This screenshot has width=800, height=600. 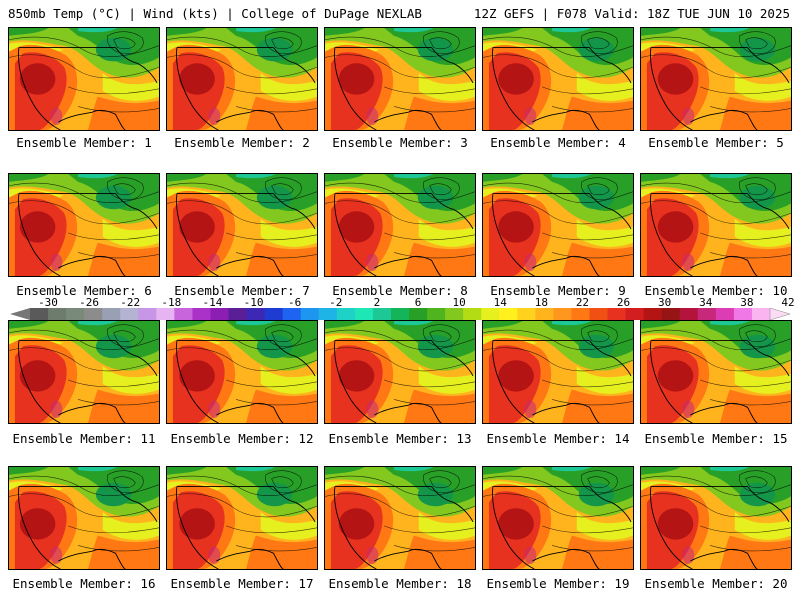 I want to click on ensemble-member-label: Ensemble Member: 20, so click(x=716, y=583).